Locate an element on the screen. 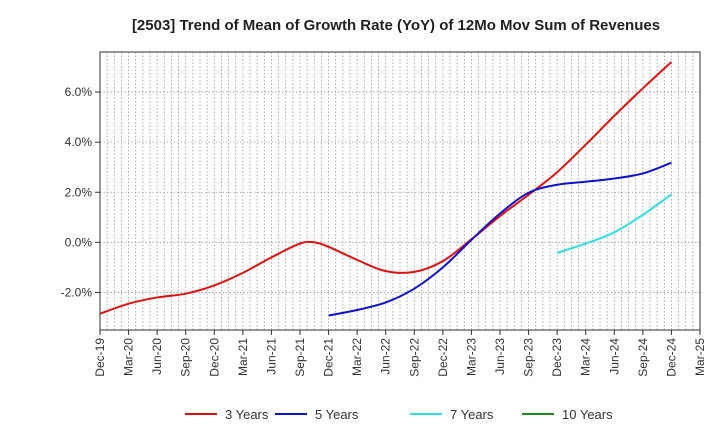 The height and width of the screenshot is (440, 720). legend-label: 3 Years is located at coordinates (247, 414).